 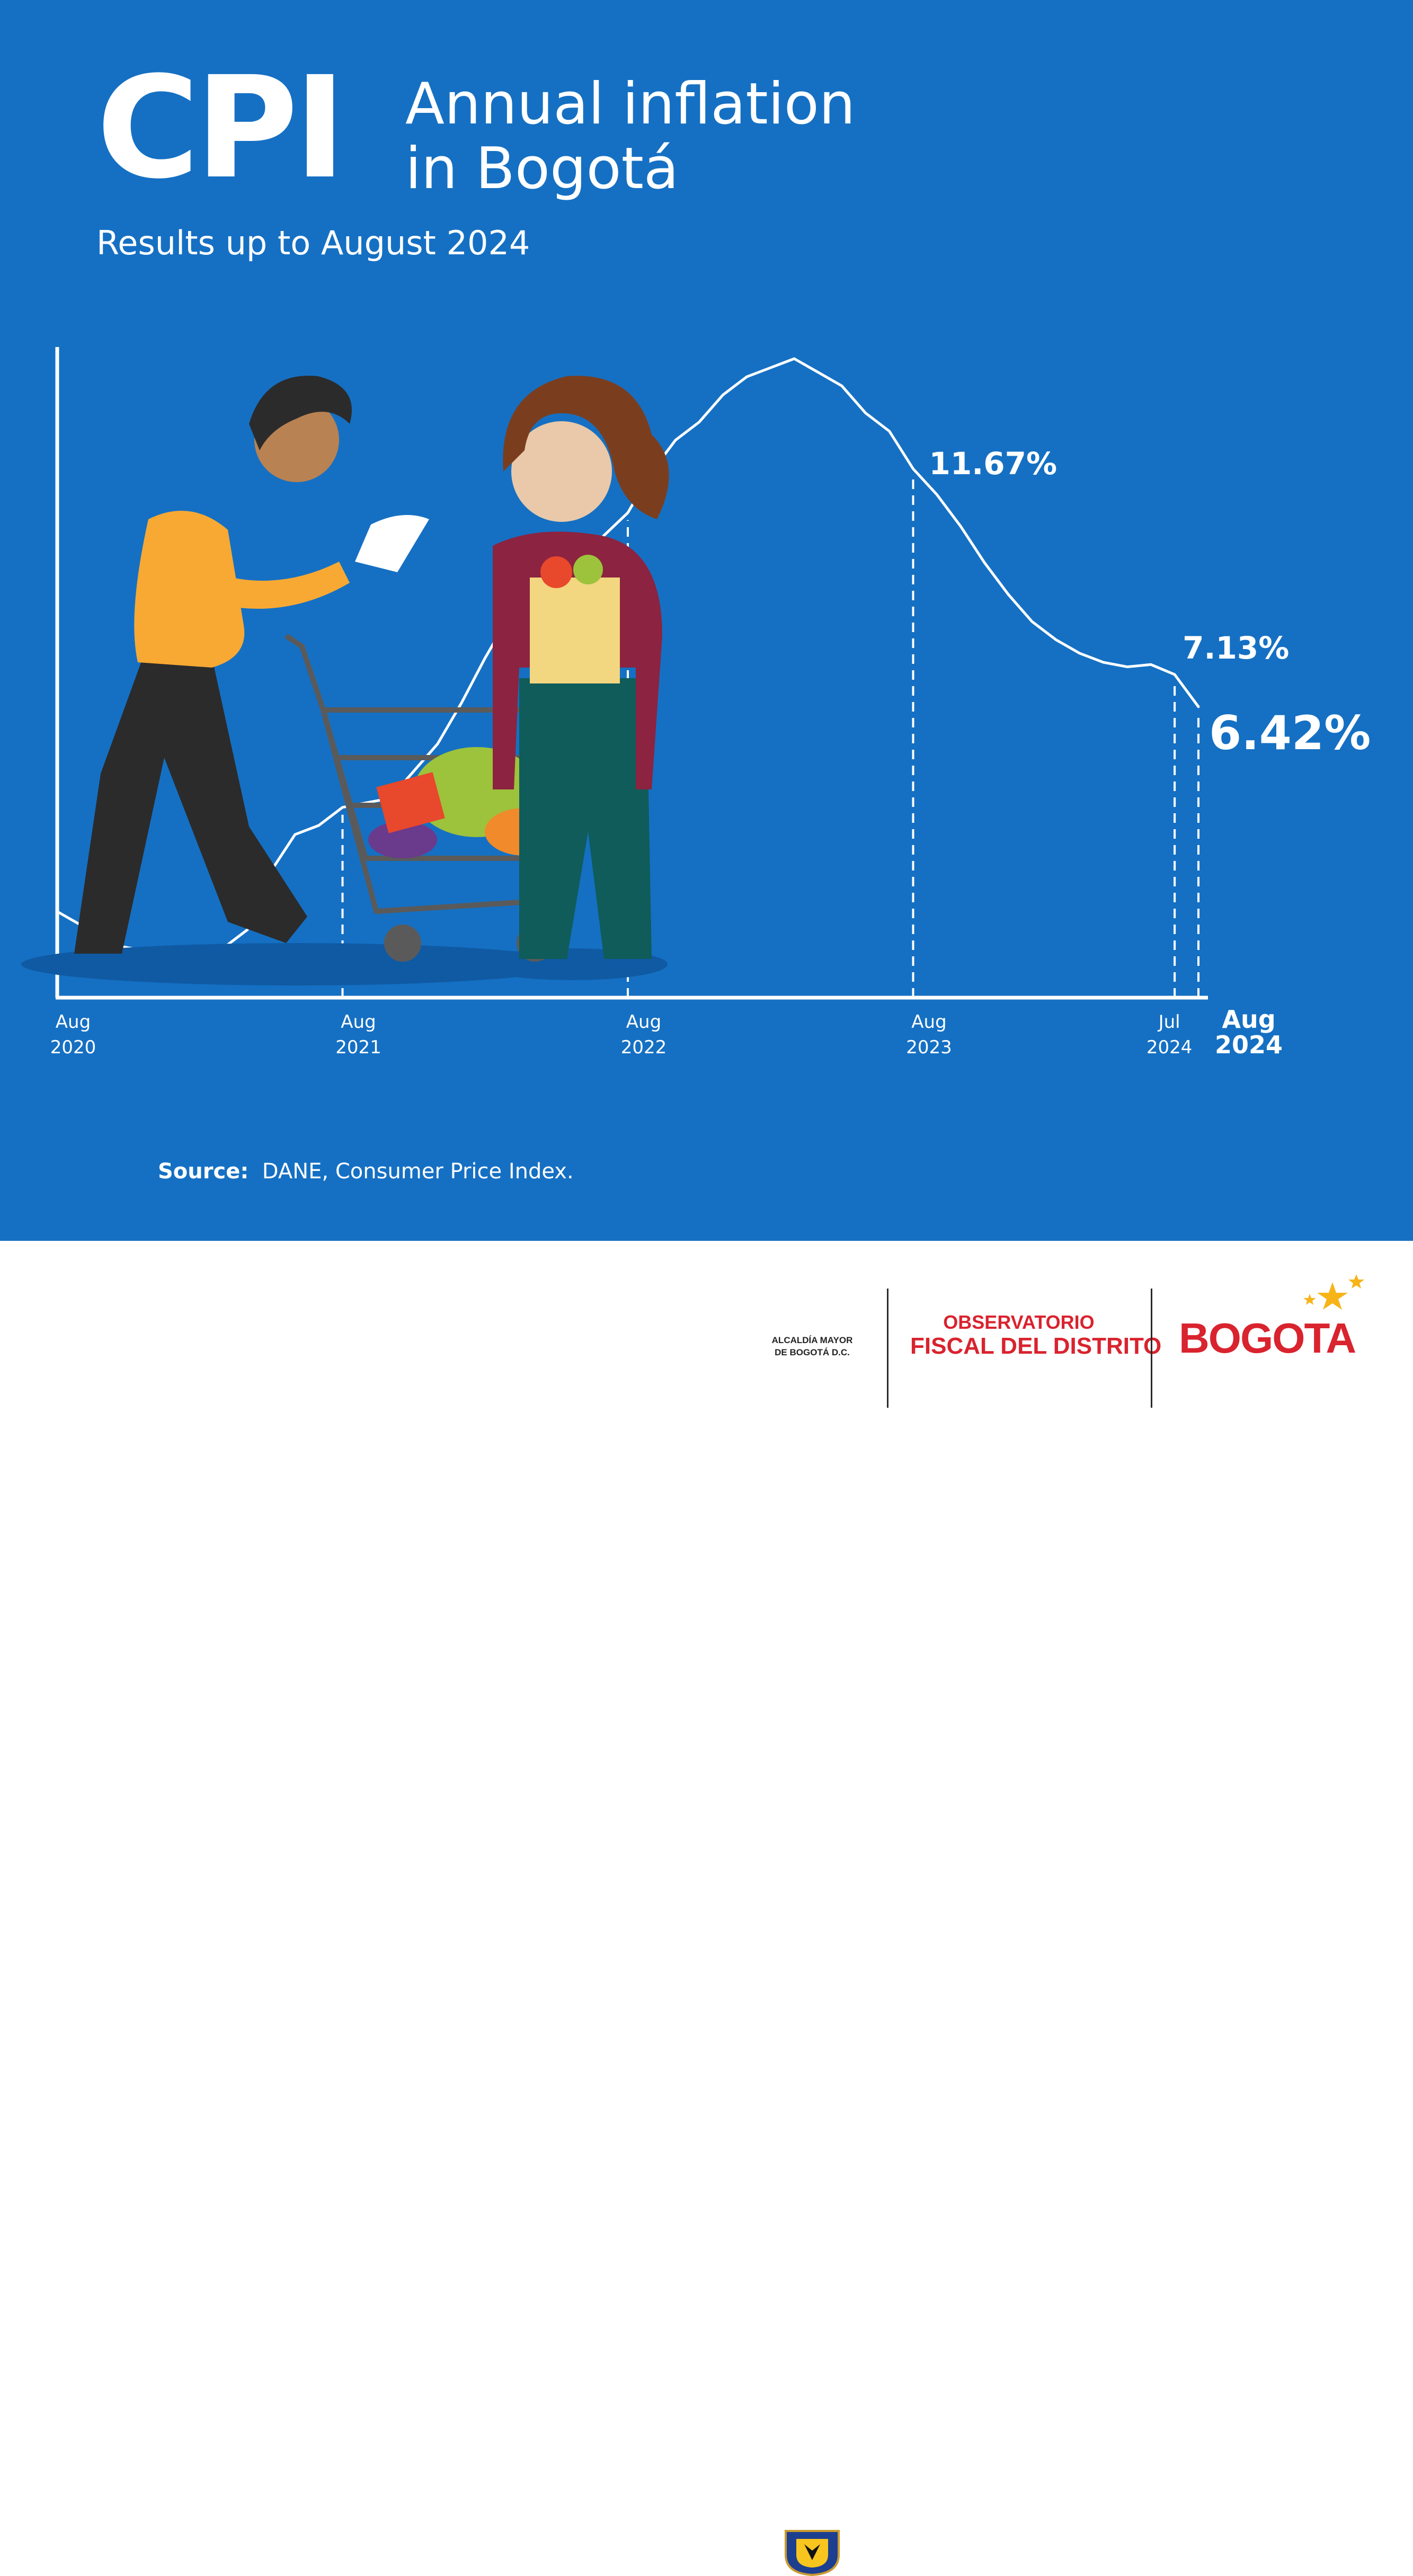 I want to click on man-figure, so click(x=251, y=665).